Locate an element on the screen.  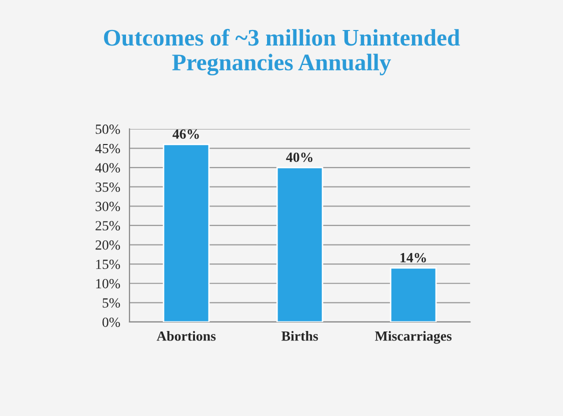
data-label: 14% is located at coordinates (413, 257).